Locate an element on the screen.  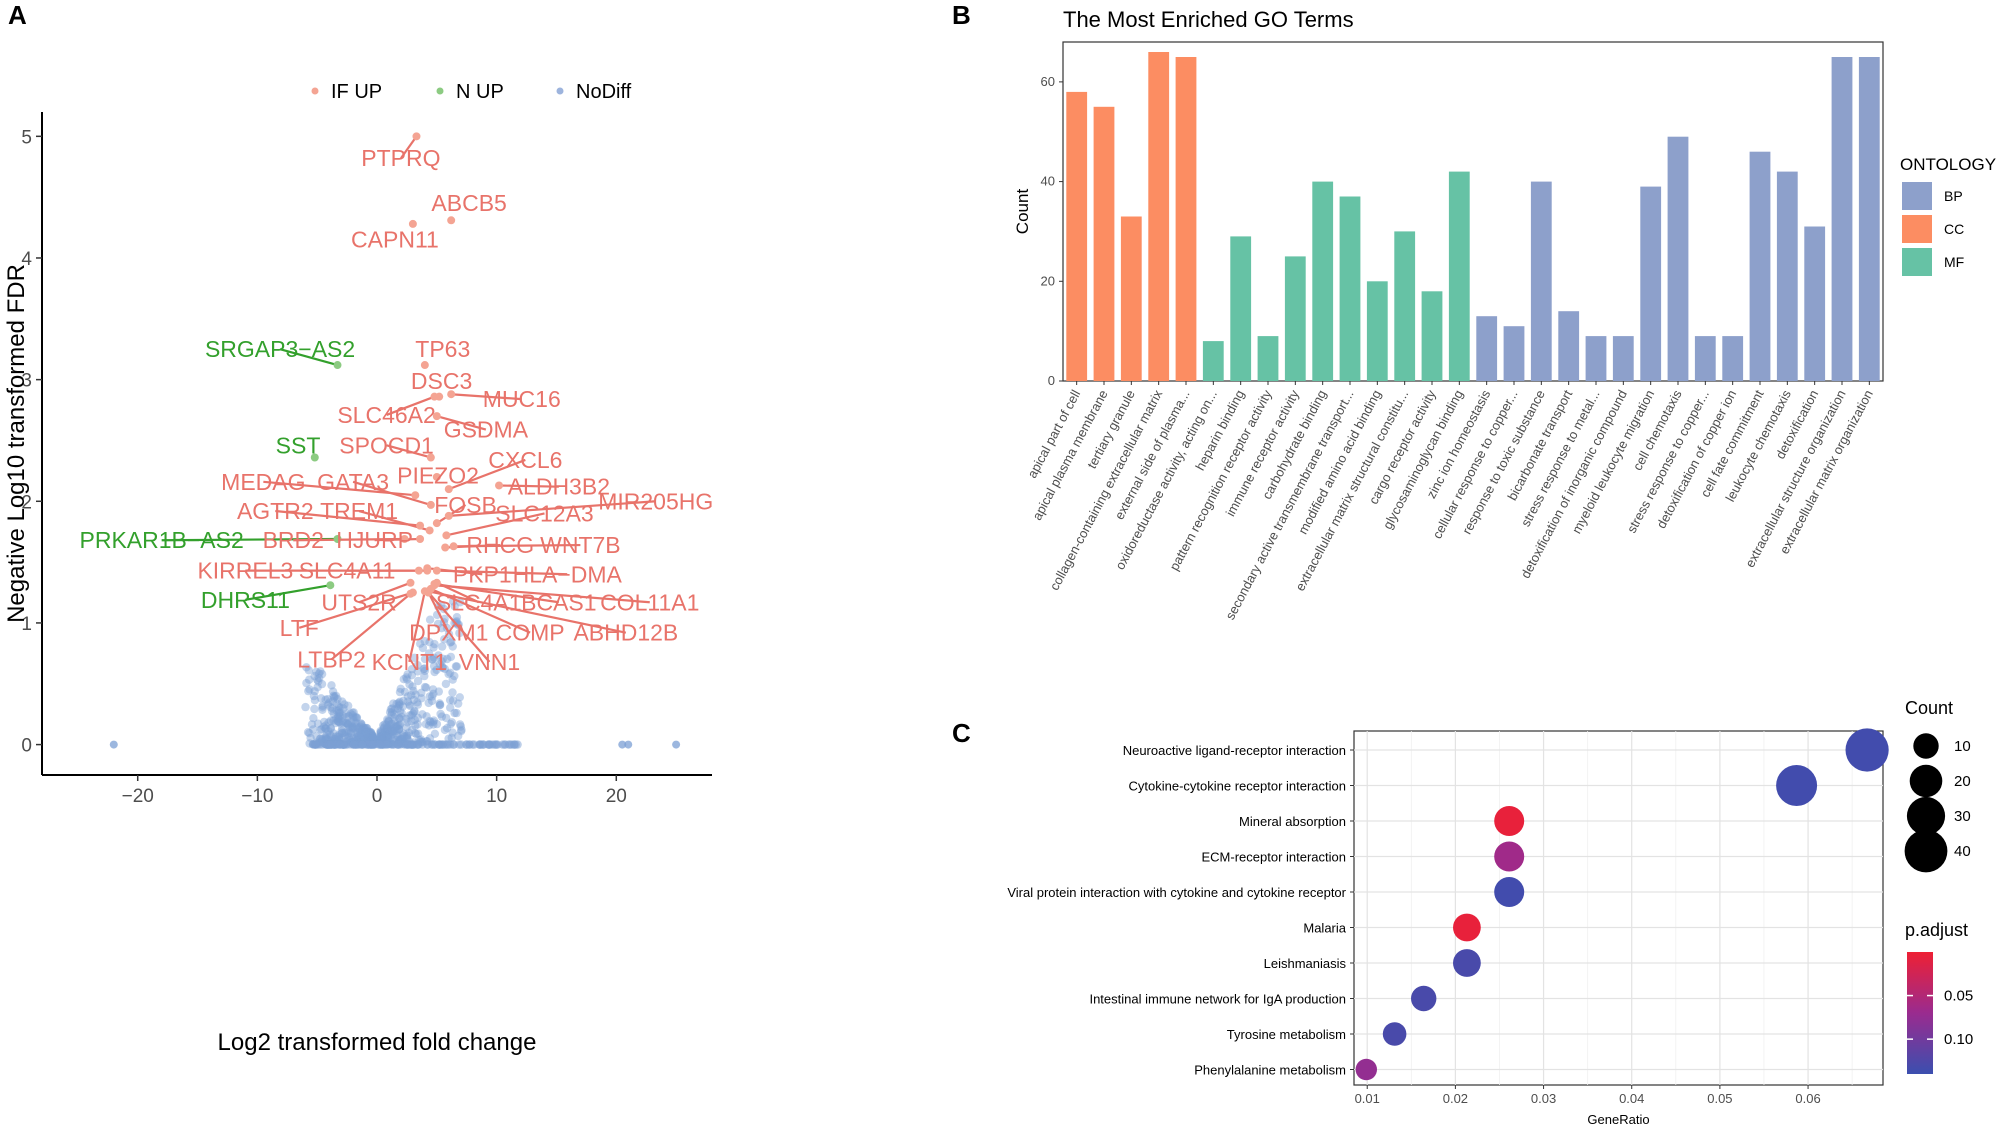
connector-agtr2 is located at coordinates (348, 518).